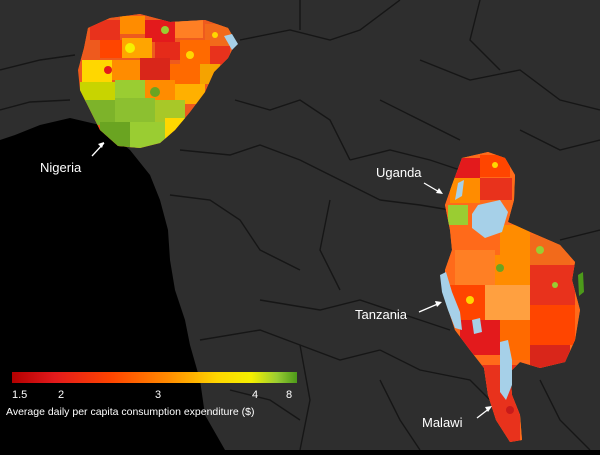  I want to click on arrowhead-uganda, so click(439, 191).